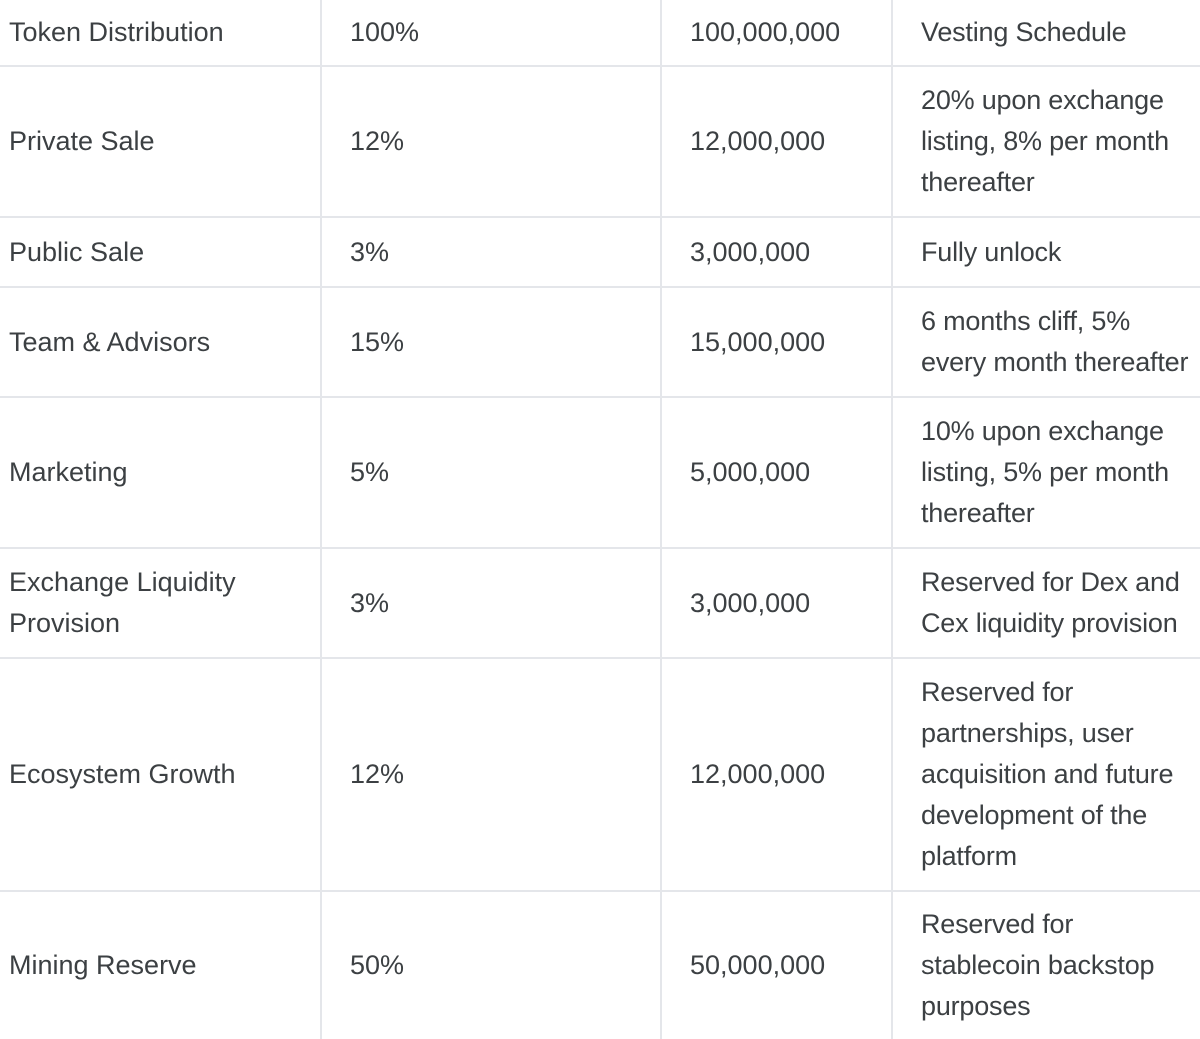 The image size is (1200, 1039). I want to click on category-cell: Team & Advisors, so click(160, 342).